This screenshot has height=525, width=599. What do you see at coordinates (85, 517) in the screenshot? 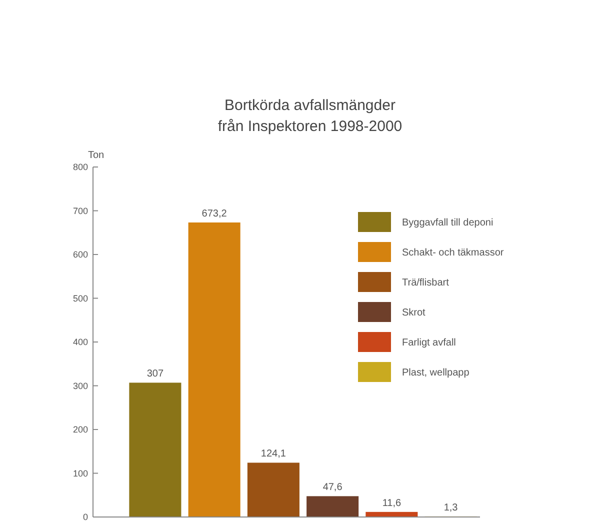
I see `y-tick-label: 0` at bounding box center [85, 517].